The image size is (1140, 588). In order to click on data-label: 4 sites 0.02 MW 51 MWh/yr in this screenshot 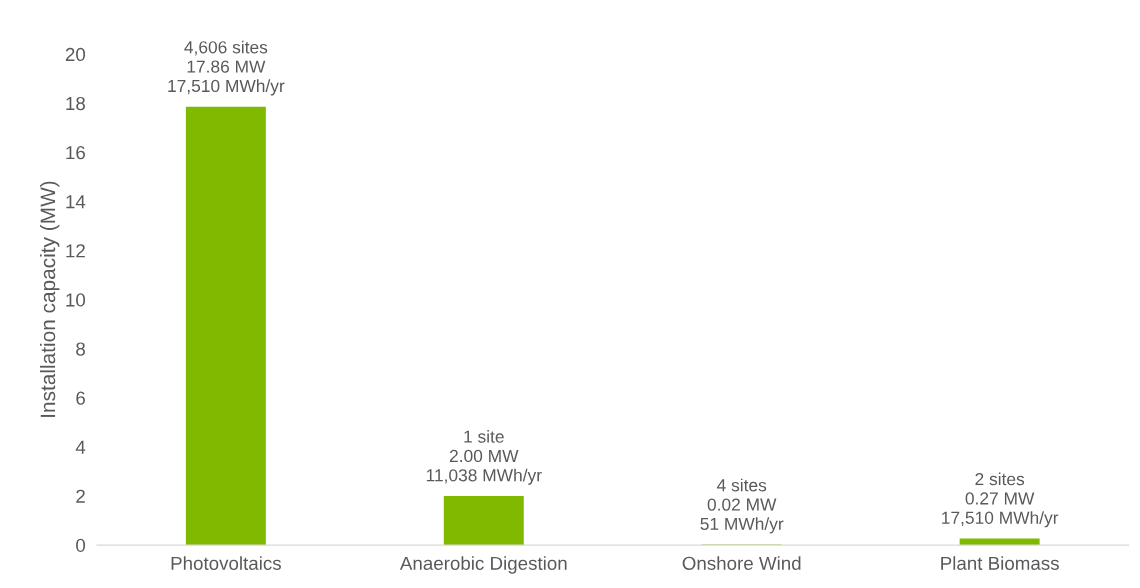, I will do `click(742, 506)`.